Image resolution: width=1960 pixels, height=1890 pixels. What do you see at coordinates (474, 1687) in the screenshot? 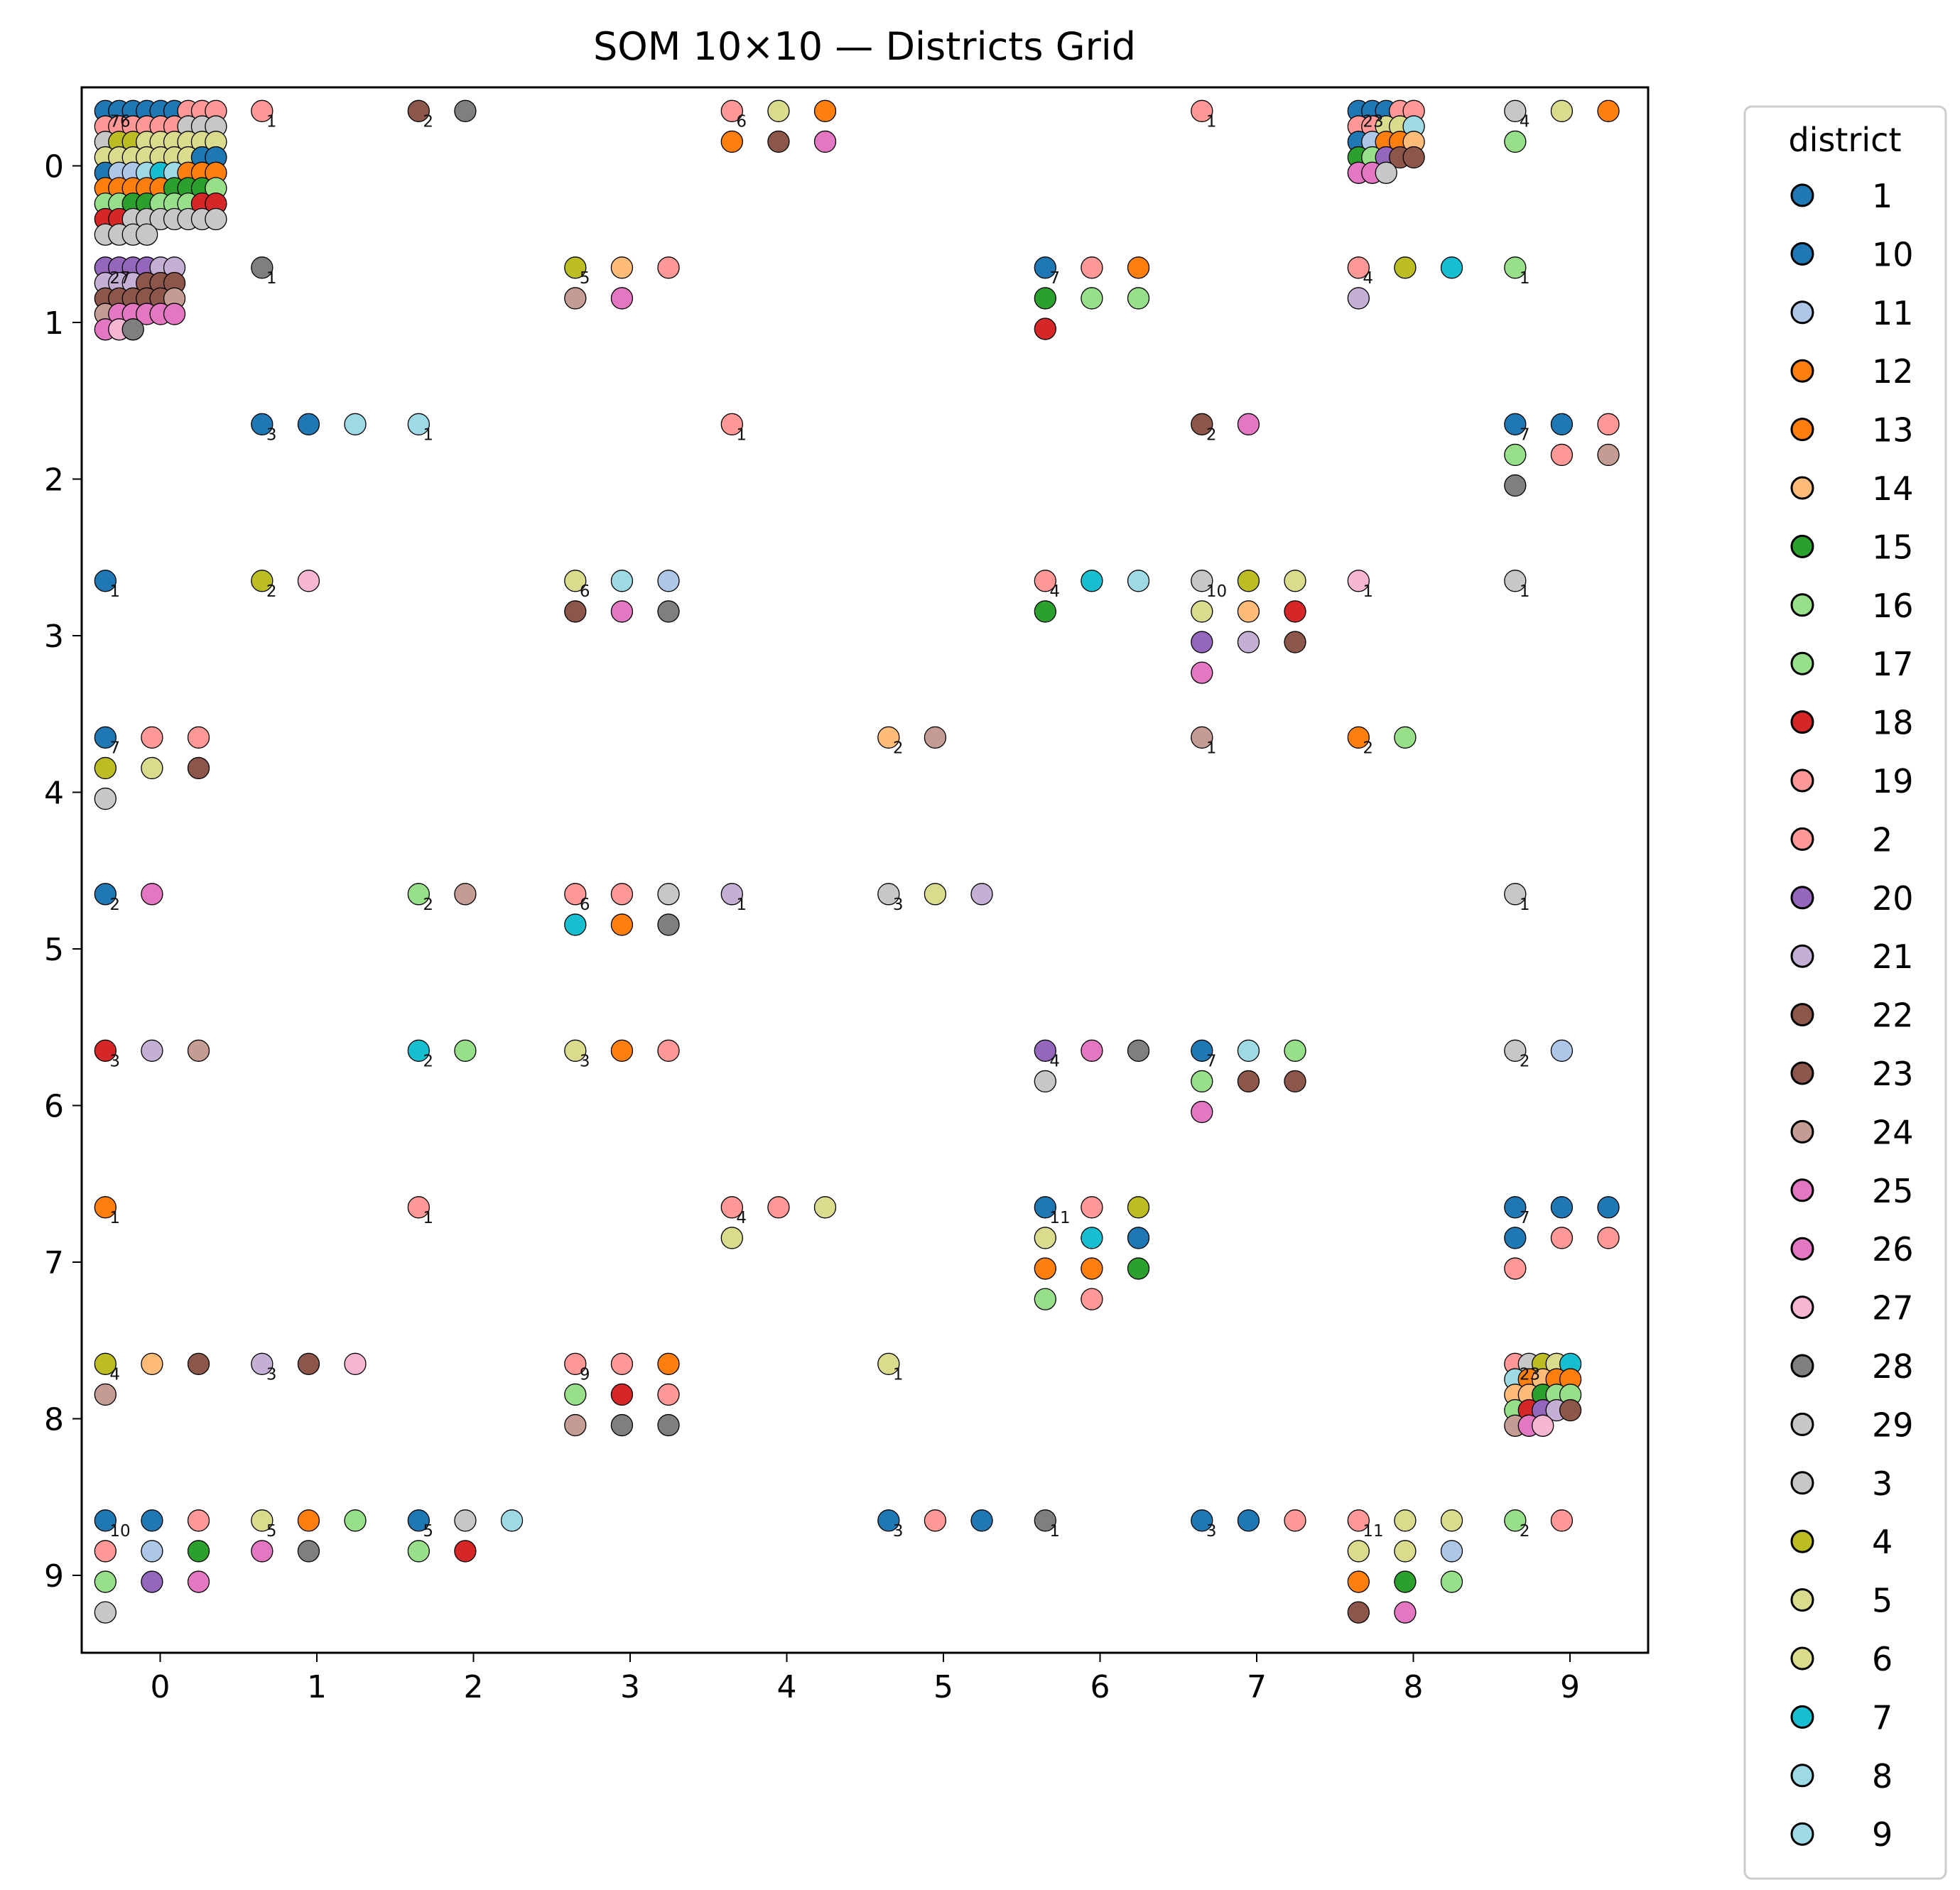
I see `x-tick-label: 2` at bounding box center [474, 1687].